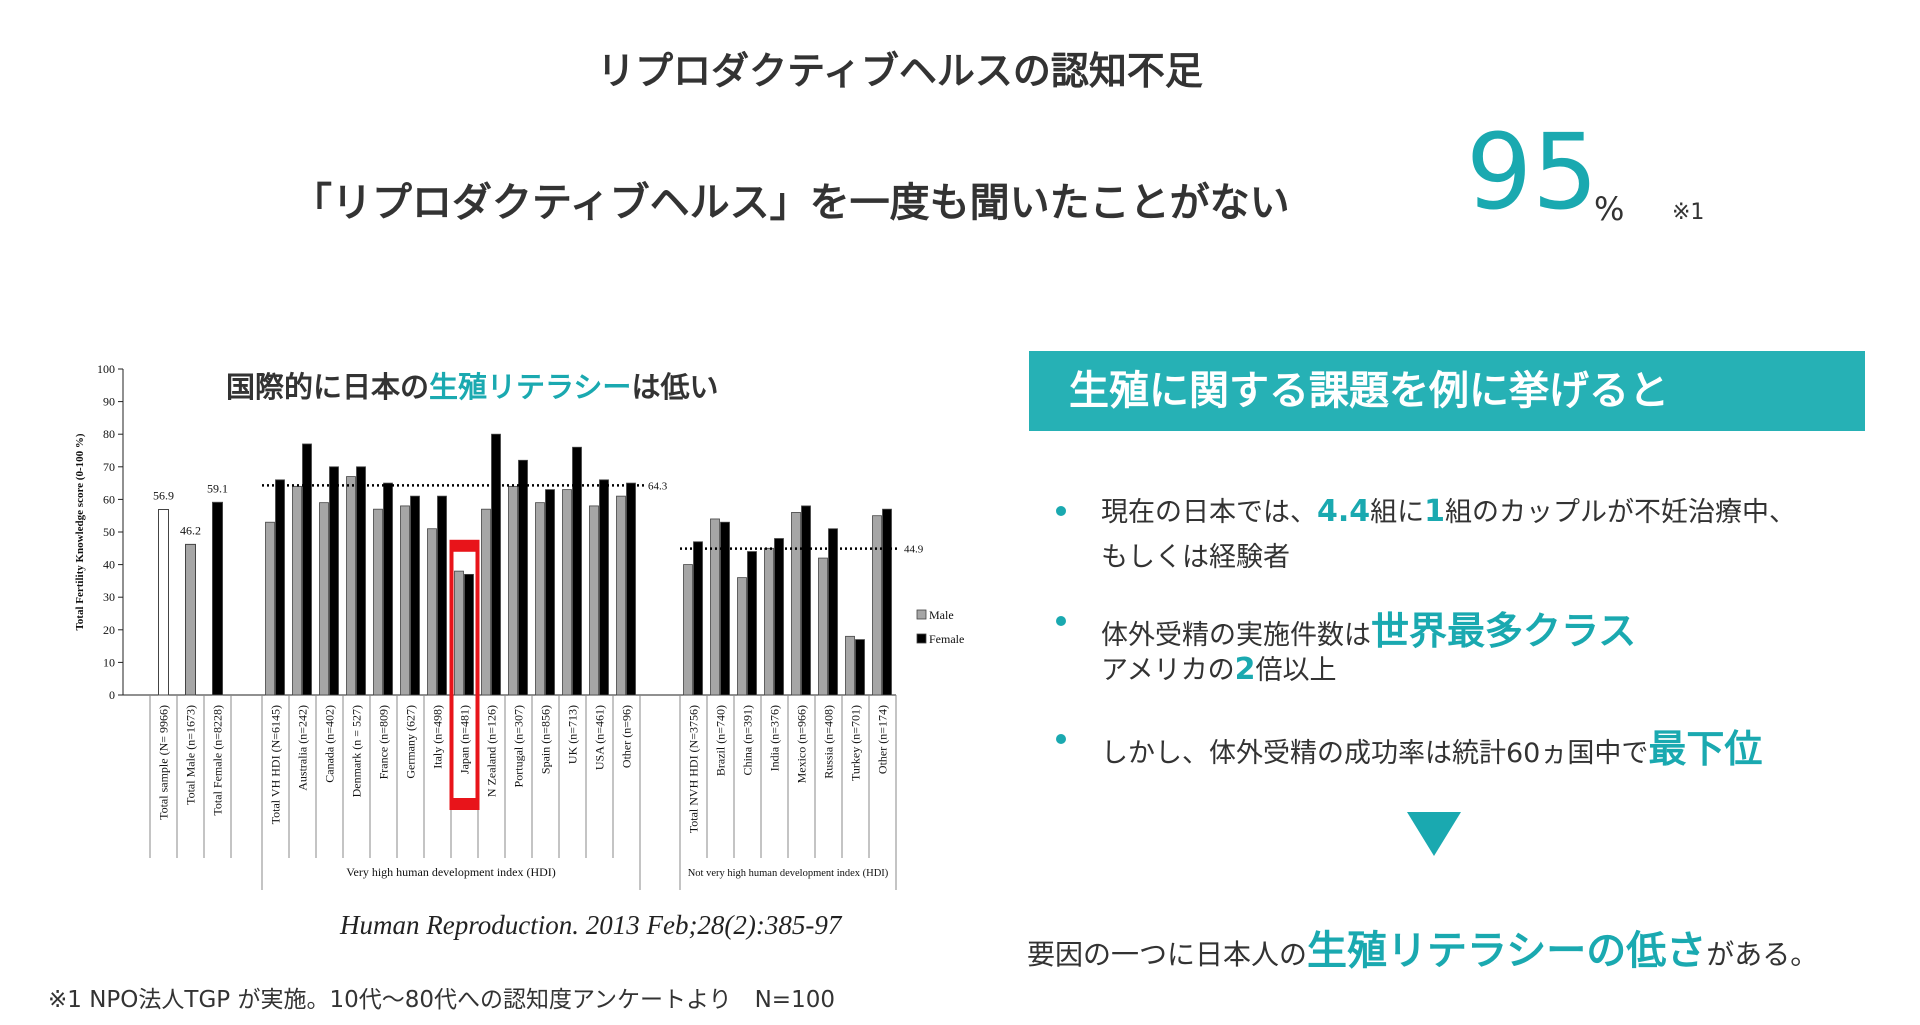  What do you see at coordinates (1344, 511) in the screenshot?
I see `bullet-text: 4.4` at bounding box center [1344, 511].